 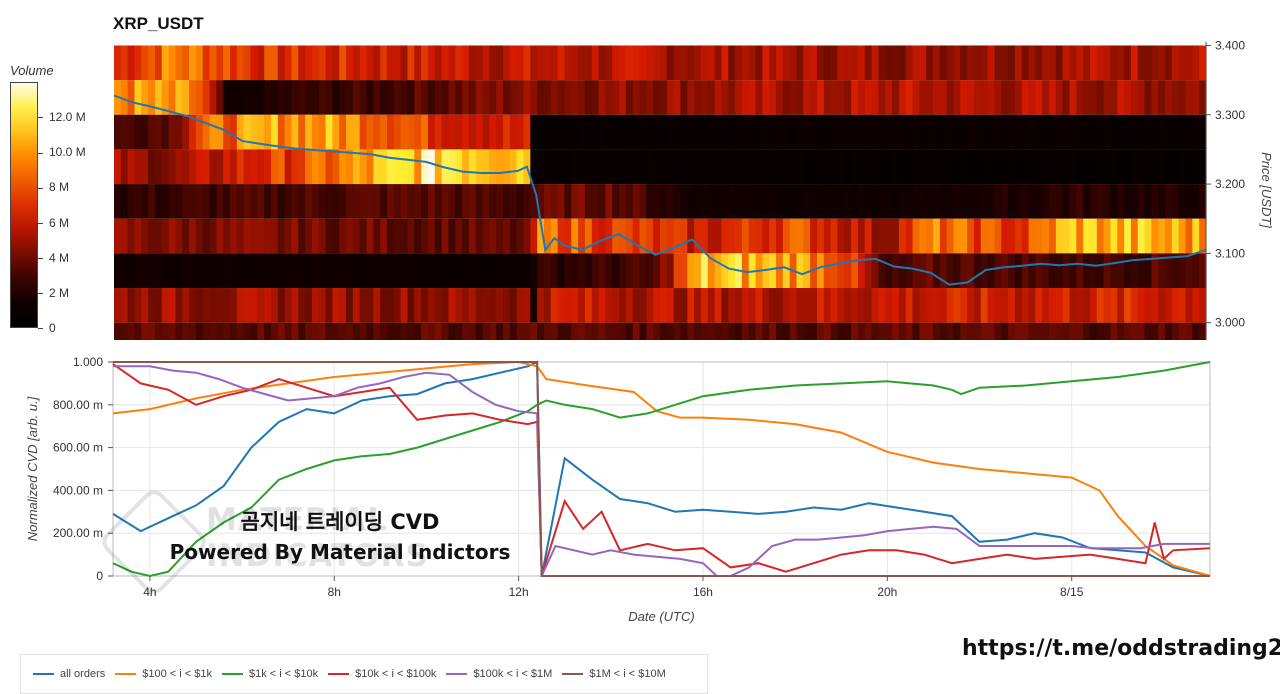 What do you see at coordinates (660, 167) in the screenshot?
I see `heatmap-row` at bounding box center [660, 167].